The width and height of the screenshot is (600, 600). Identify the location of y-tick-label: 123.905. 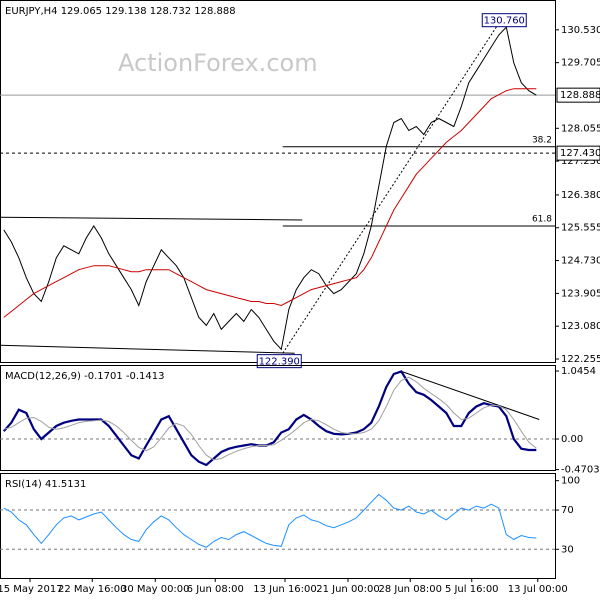
(580, 293).